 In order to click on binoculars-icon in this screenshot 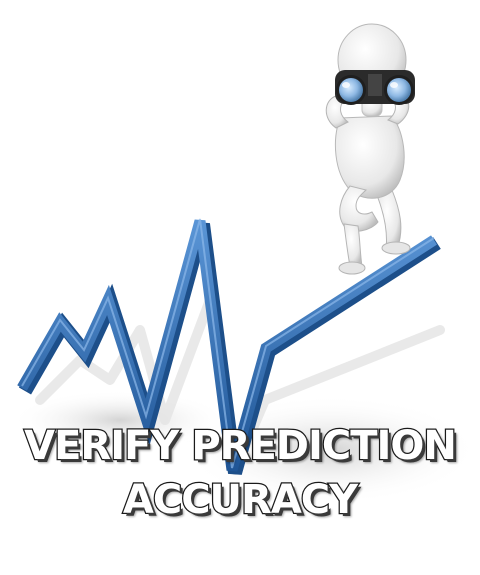, I will do `click(375, 87)`.